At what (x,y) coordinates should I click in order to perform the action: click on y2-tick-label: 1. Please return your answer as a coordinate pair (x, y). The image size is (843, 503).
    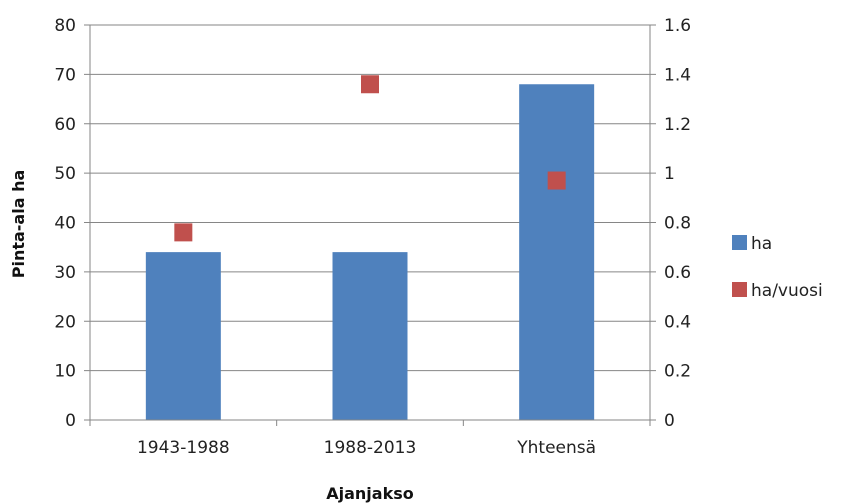
    Looking at the image, I should click on (669, 174).